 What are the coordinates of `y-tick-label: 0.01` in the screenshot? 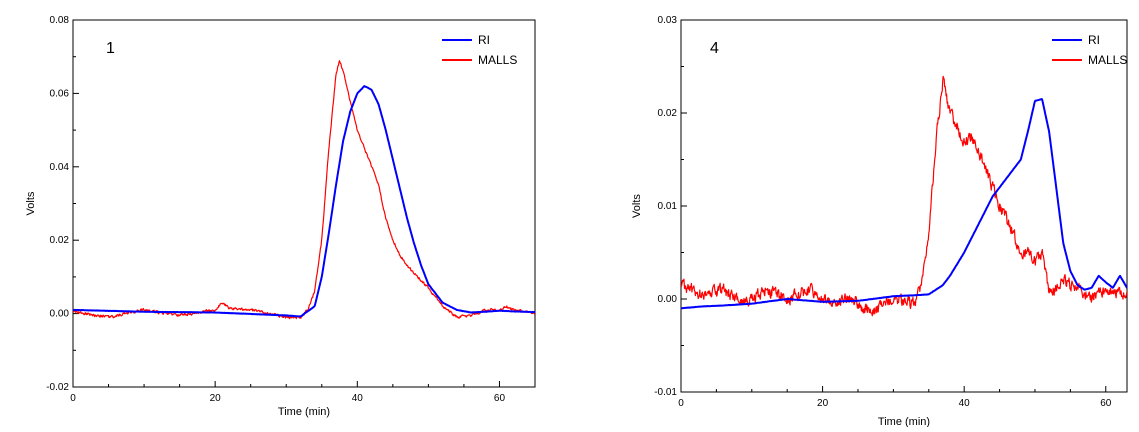 It's located at (668, 206).